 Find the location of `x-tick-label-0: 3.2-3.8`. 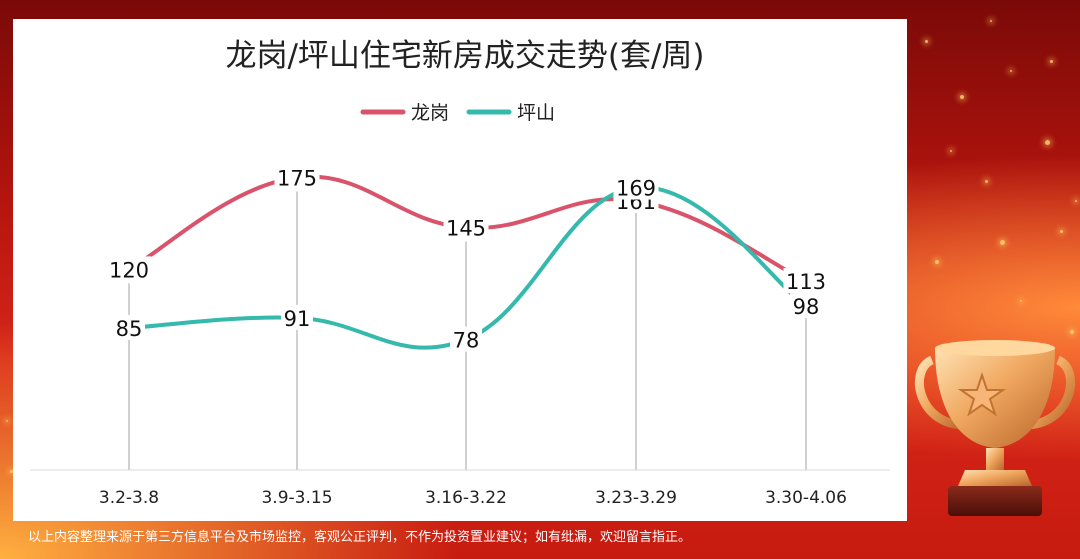

x-tick-label-0: 3.2-3.8 is located at coordinates (129, 498).